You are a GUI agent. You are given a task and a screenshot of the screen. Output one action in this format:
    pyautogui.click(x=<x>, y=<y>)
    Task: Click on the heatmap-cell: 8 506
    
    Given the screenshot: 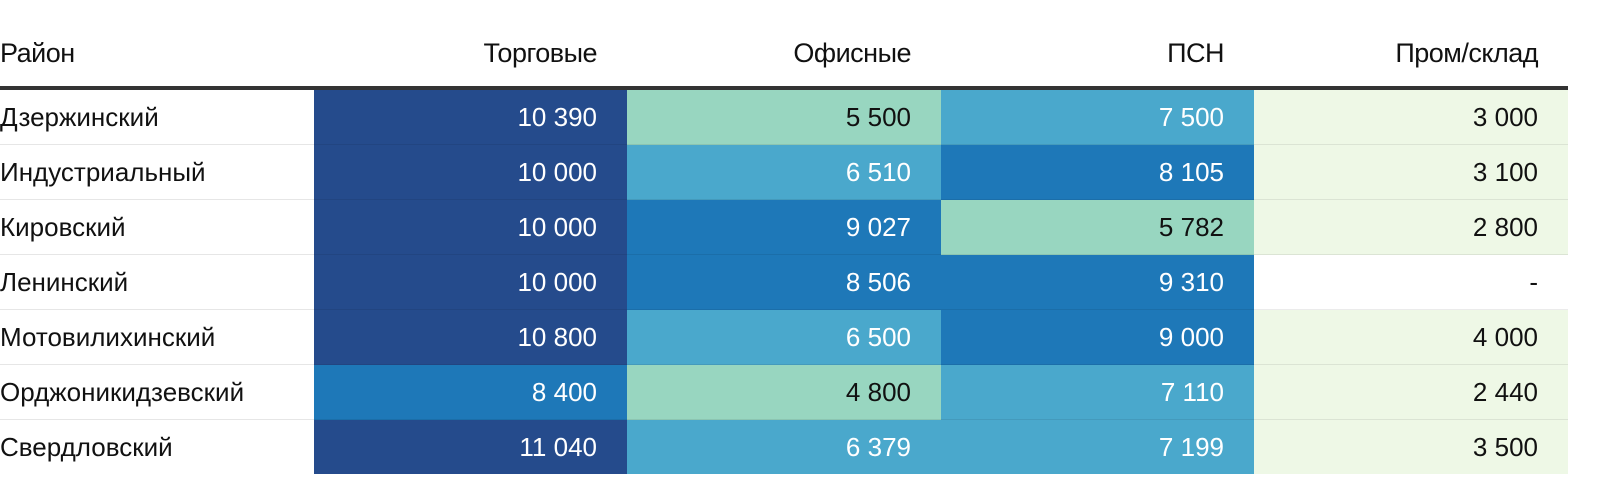 What is the action you would take?
    pyautogui.click(x=784, y=282)
    